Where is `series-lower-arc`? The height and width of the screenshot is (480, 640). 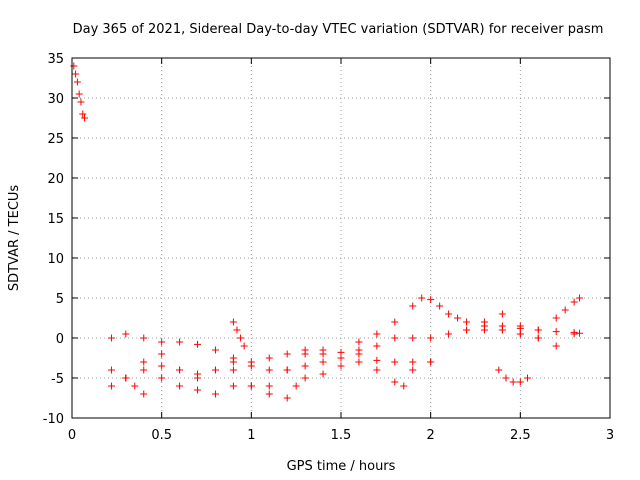 series-lower-arc is located at coordinates (271, 366).